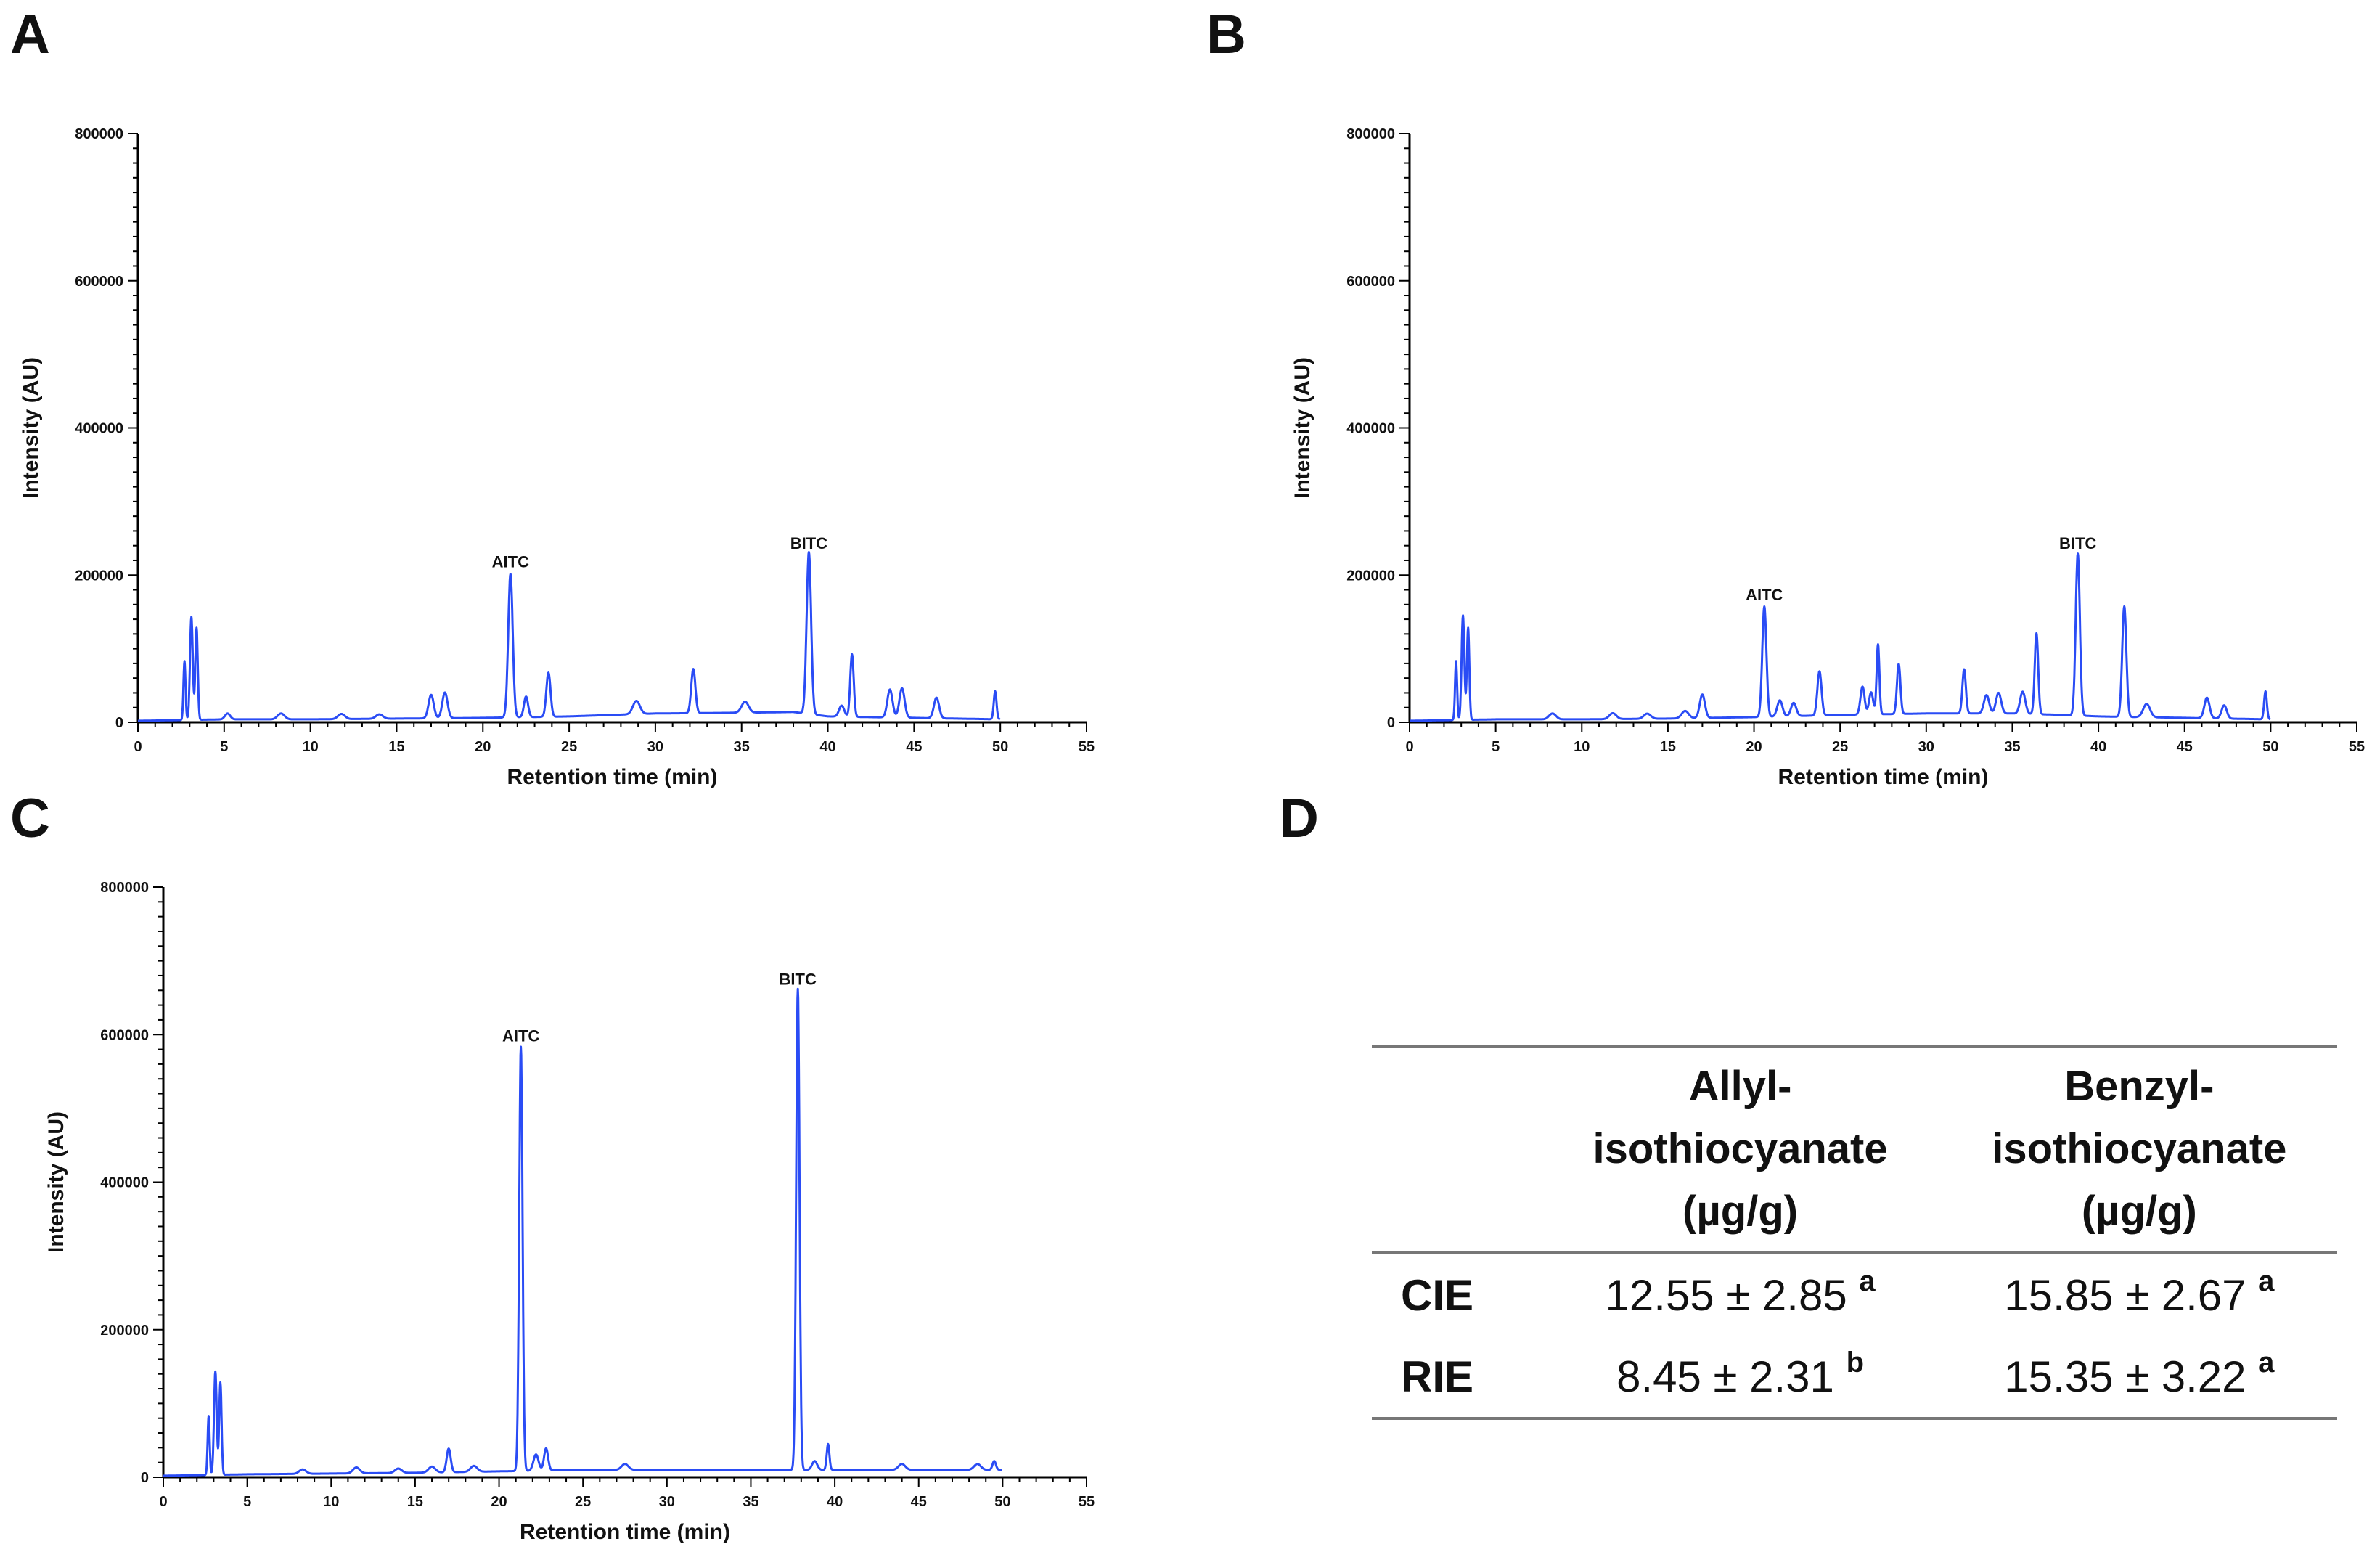 The image size is (2380, 1560). What do you see at coordinates (30, 34) in the screenshot?
I see `panel-label-a: A` at bounding box center [30, 34].